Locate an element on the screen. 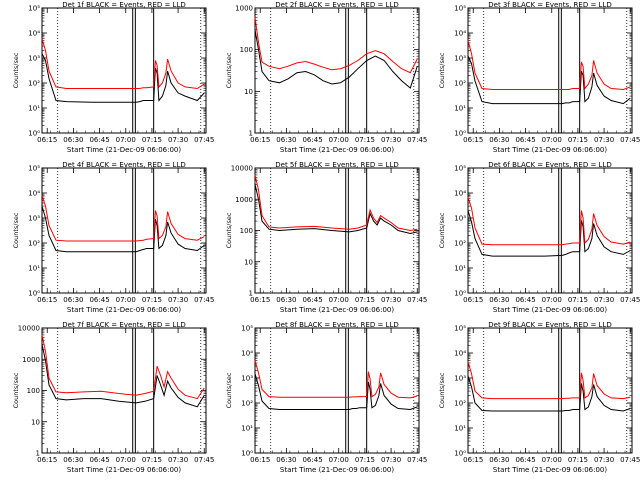  y-tick-label: 1000 is located at coordinates (244, 9).